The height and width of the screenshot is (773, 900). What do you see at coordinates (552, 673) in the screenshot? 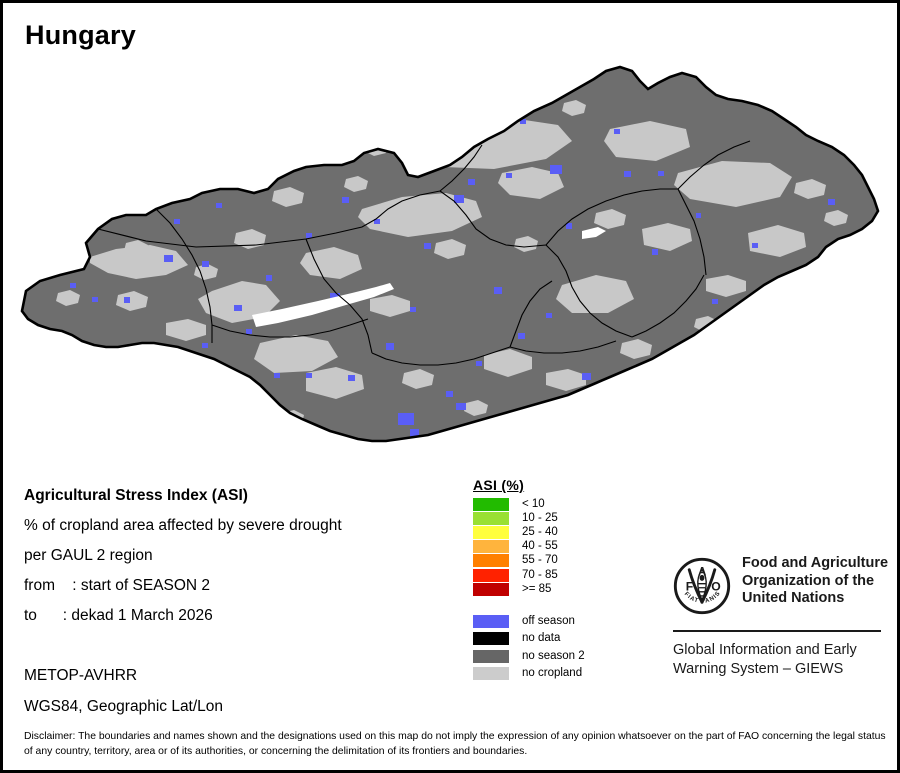
I see `legend-label-no-cropland: no cropland` at bounding box center [552, 673].